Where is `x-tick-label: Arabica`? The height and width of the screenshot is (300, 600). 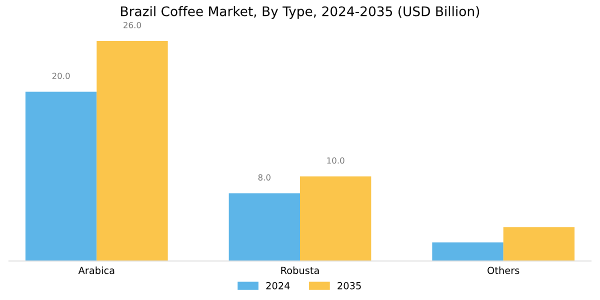 x-tick-label: Arabica is located at coordinates (96, 270).